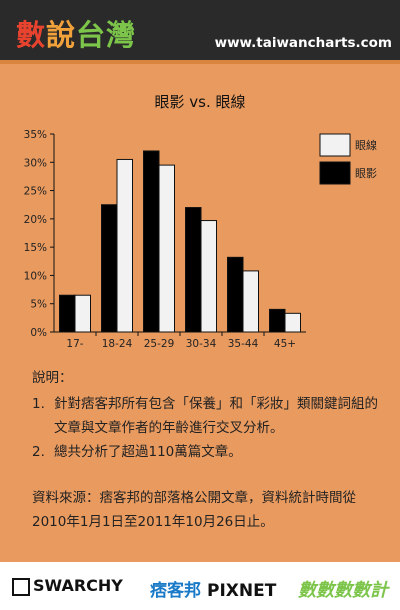 Image resolution: width=400 pixels, height=610 pixels. I want to click on notes-heading: 說明：, so click(52, 378).